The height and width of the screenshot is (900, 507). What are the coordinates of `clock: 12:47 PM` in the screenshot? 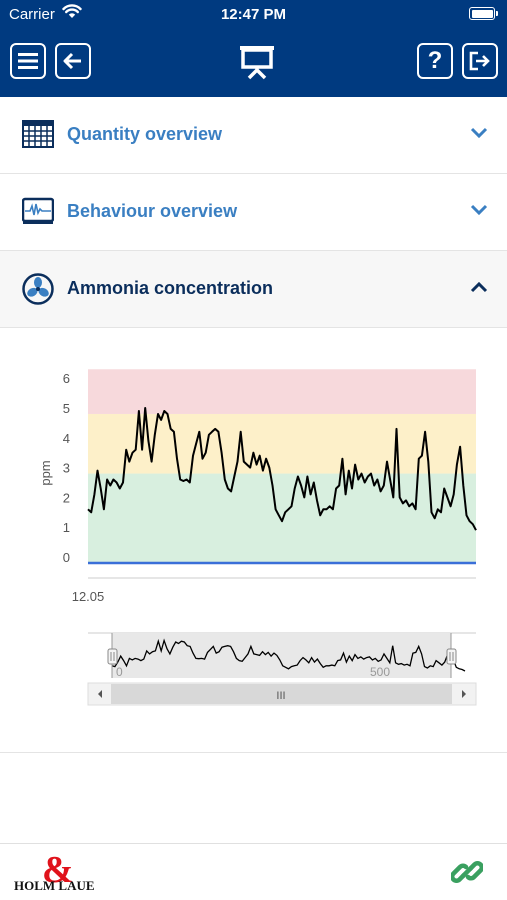 It's located at (253, 14).